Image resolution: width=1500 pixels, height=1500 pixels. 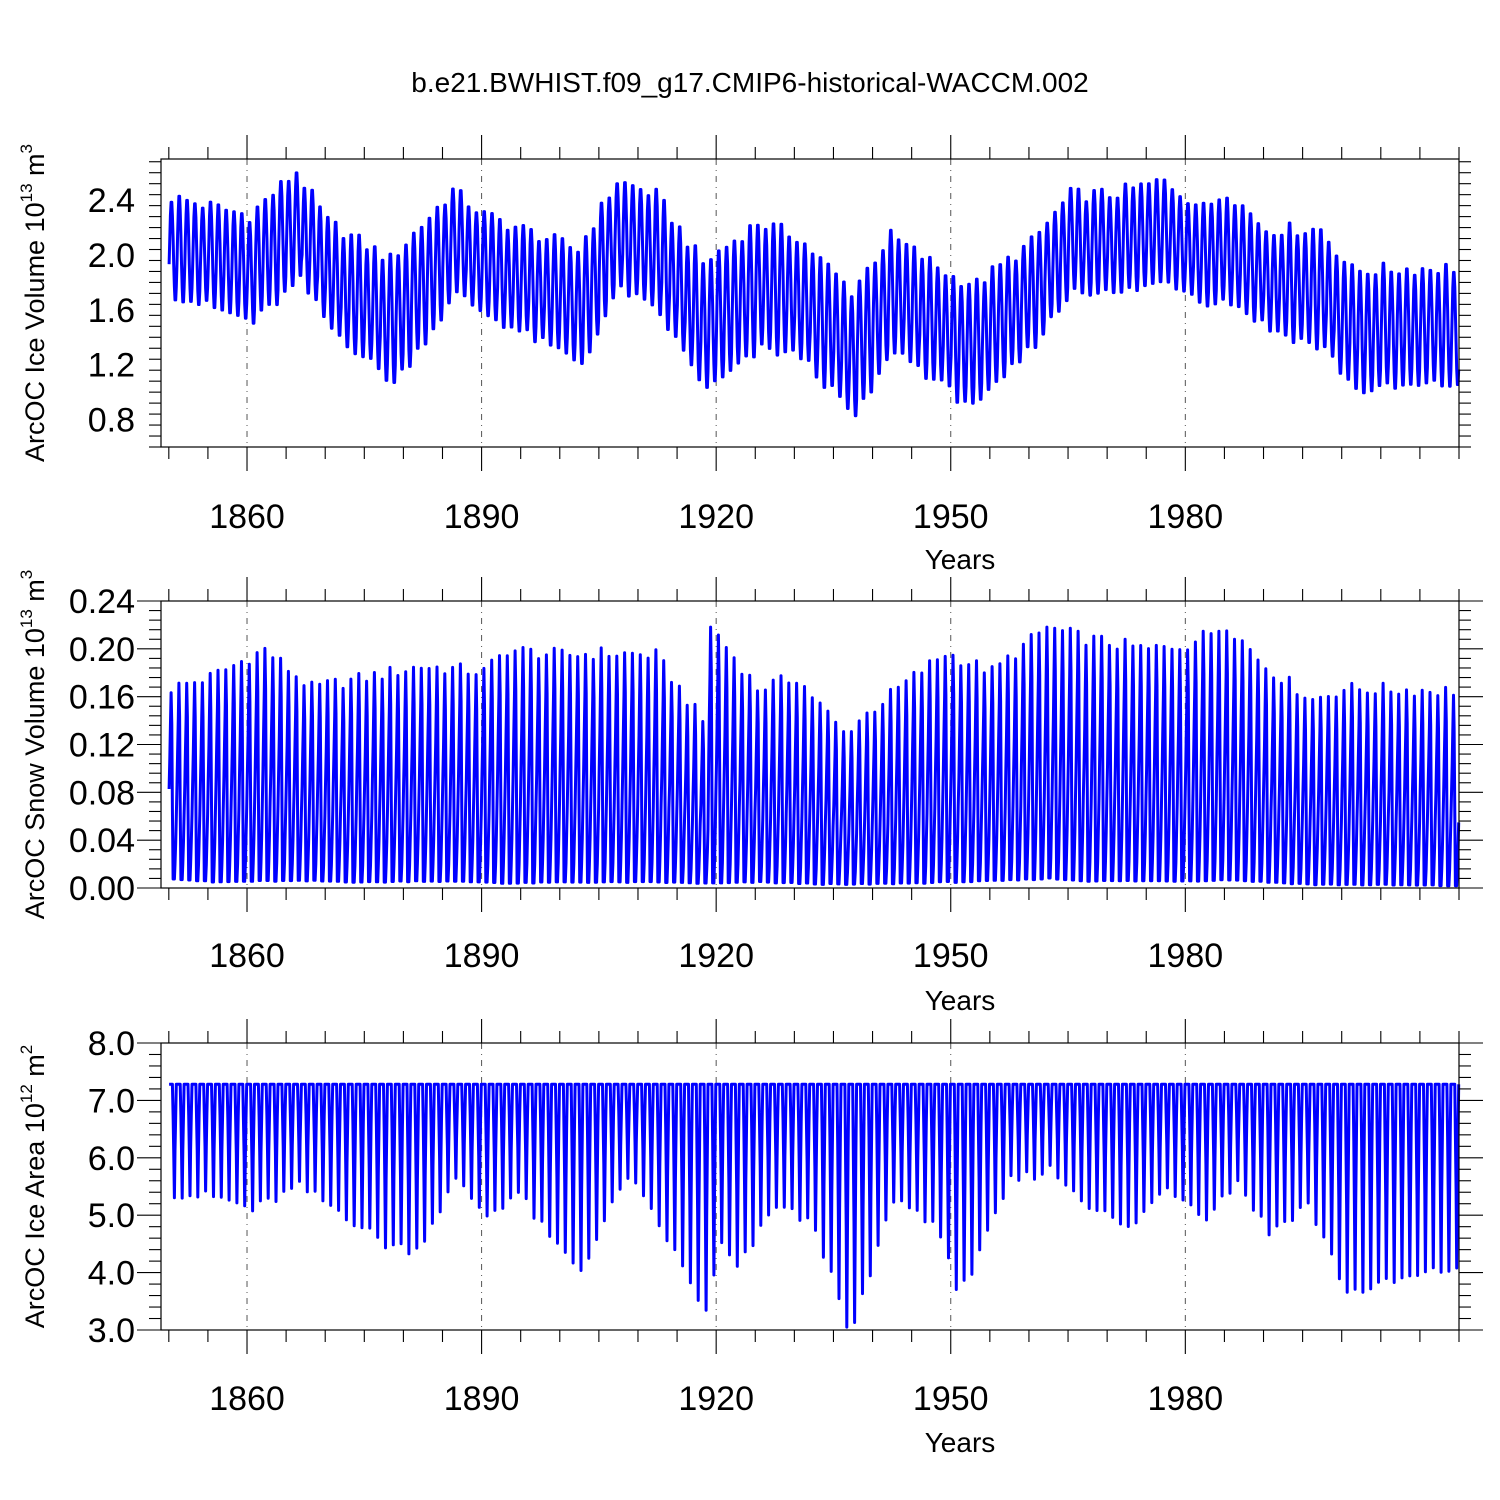 I want to click on y-tick-label: 0.04, so click(x=102, y=841).